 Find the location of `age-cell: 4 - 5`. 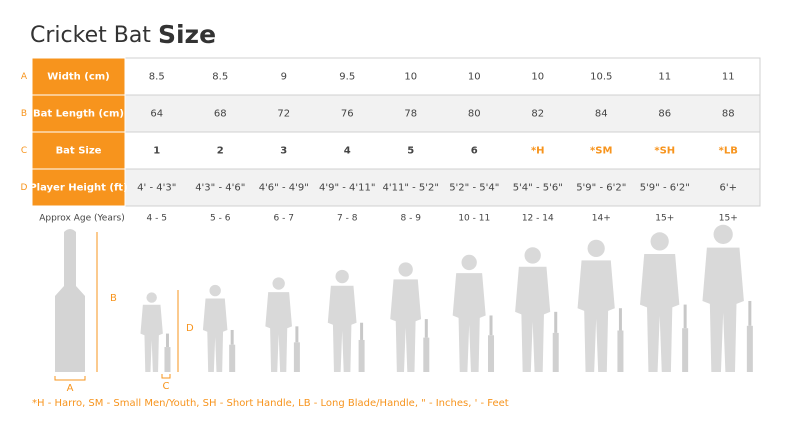

age-cell: 4 - 5 is located at coordinates (157, 219).